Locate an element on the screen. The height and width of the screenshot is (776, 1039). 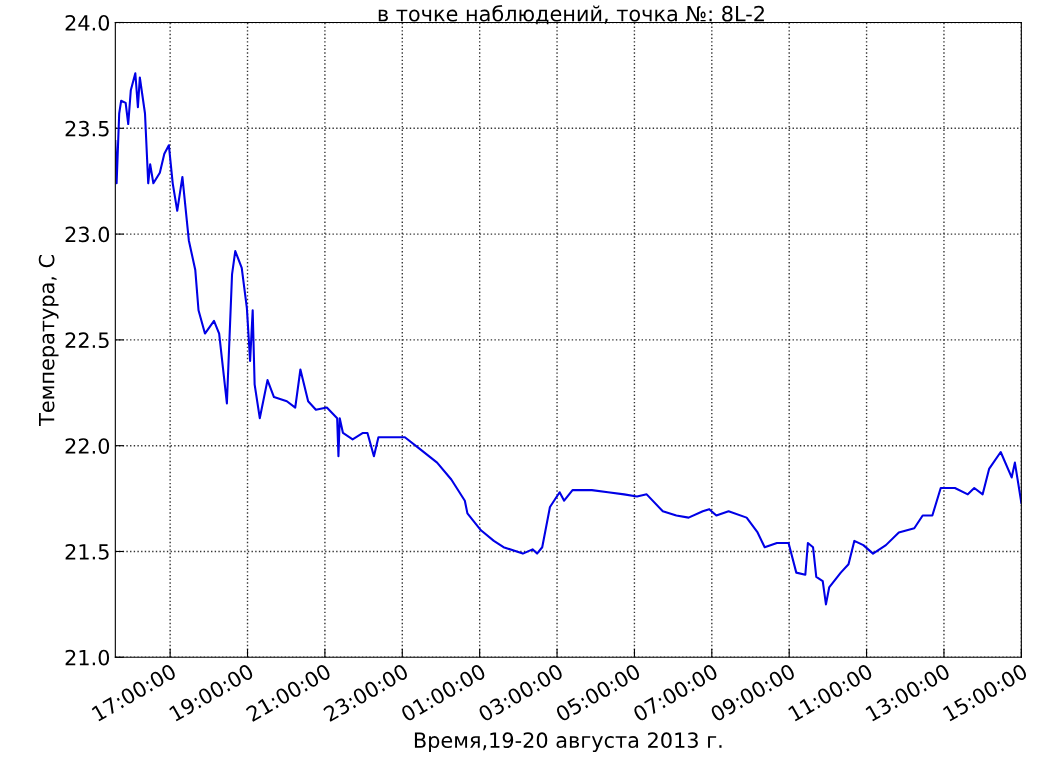
y-tick-label: 23.5 is located at coordinates (87, 128).